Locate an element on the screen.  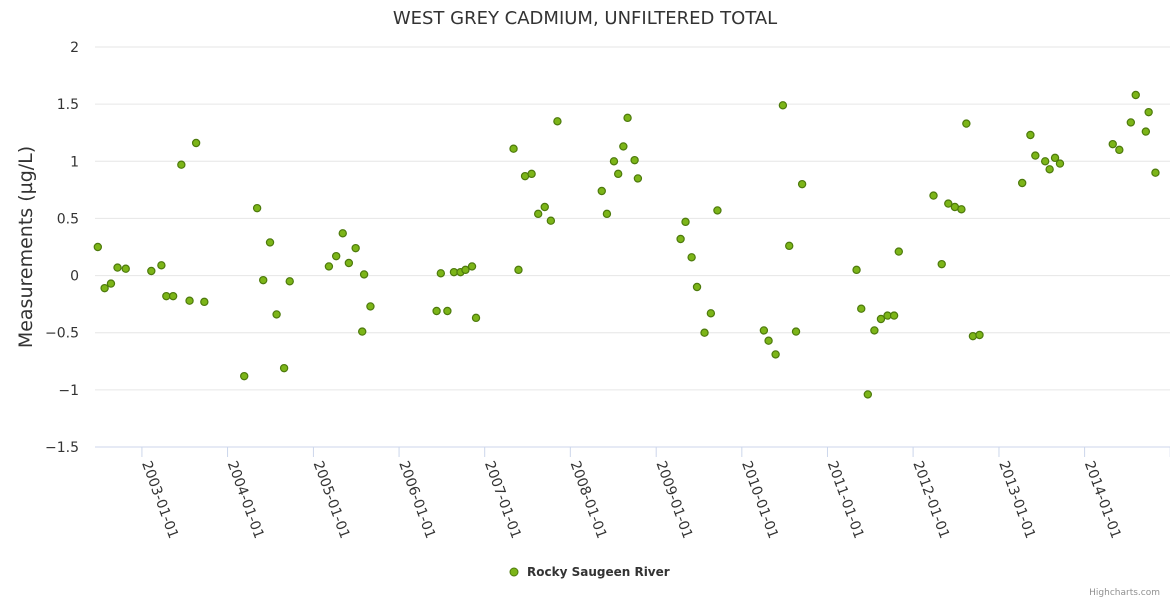
x-axis is located at coordinates (632, 451).